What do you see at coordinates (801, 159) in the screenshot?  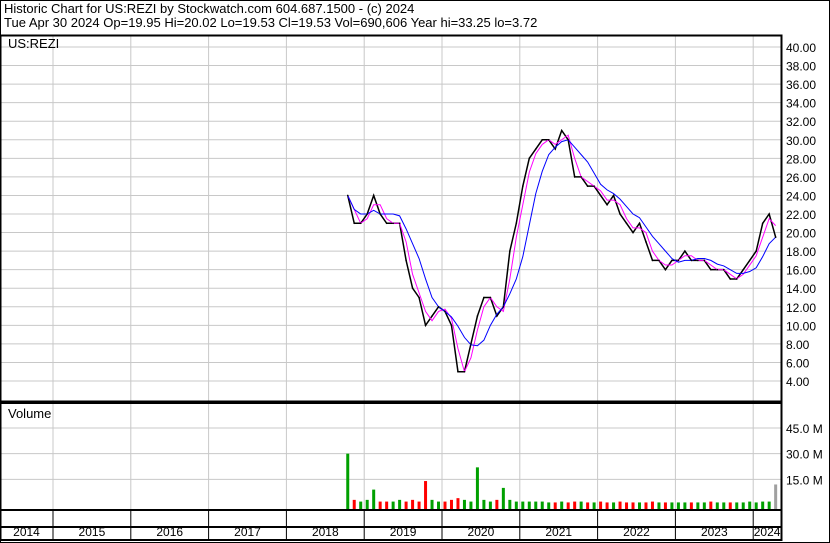 I see `price-tick-label: 28.00` at bounding box center [801, 159].